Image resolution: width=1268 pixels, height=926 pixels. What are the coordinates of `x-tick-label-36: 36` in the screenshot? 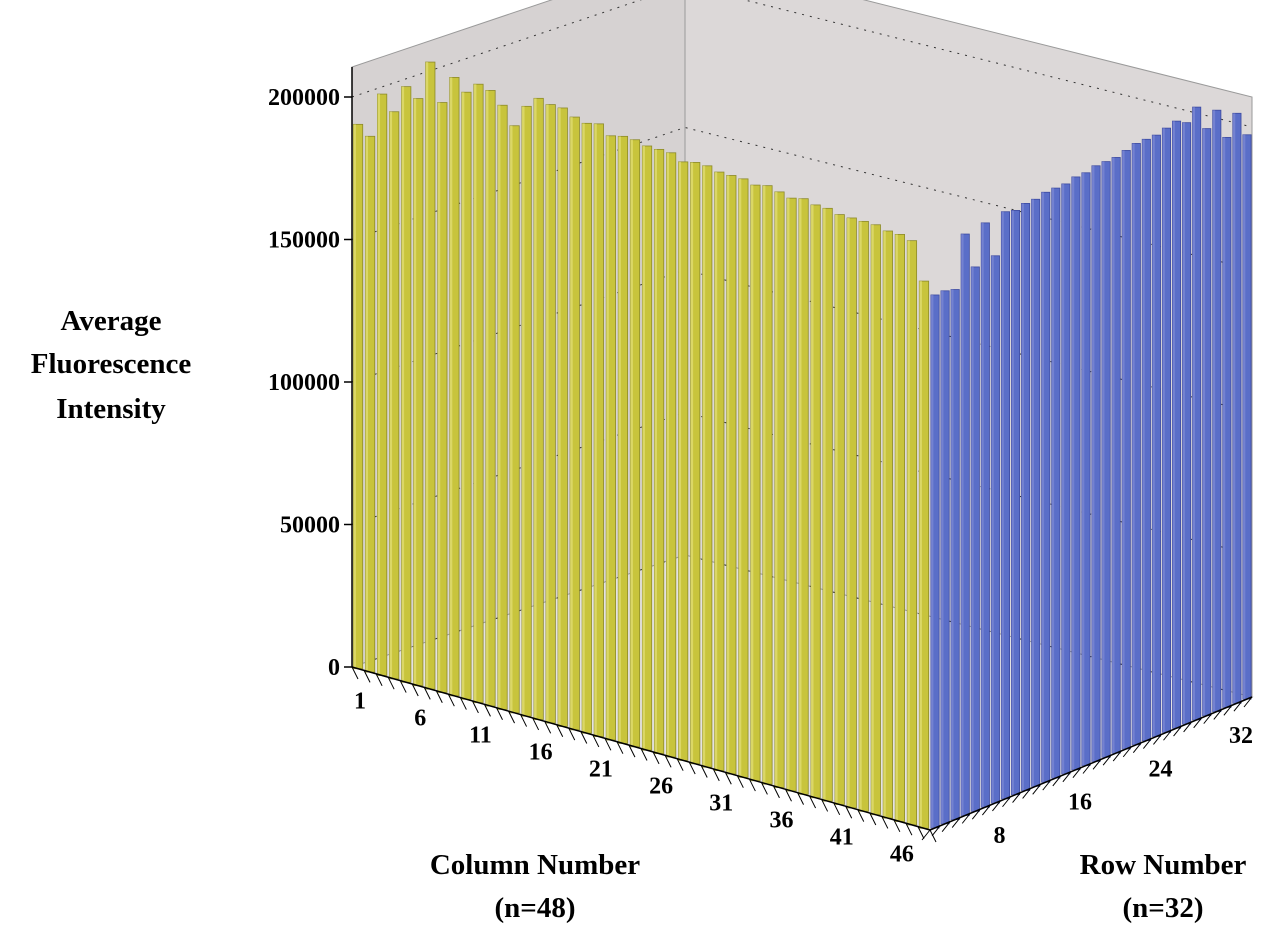 It's located at (781, 821).